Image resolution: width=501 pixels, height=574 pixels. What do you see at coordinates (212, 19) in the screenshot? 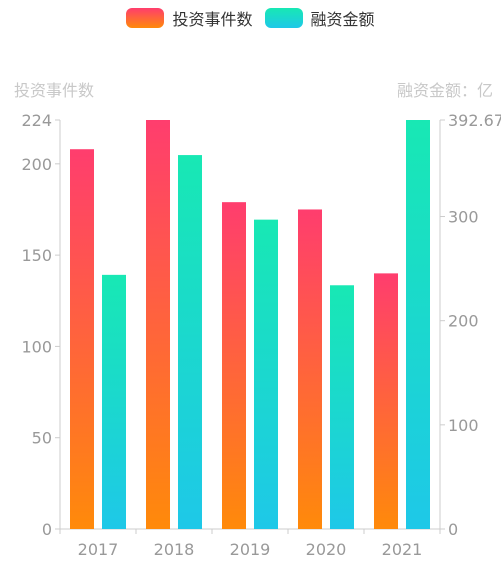
I see `legend-label-investment-count: 投资事件数` at bounding box center [212, 19].